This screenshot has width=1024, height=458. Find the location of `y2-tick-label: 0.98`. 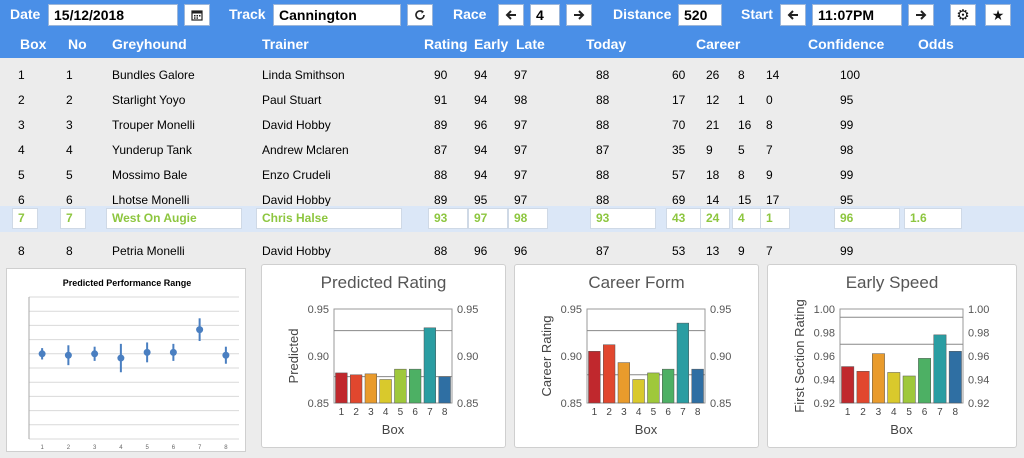

y2-tick-label: 0.98 is located at coordinates (978, 334).